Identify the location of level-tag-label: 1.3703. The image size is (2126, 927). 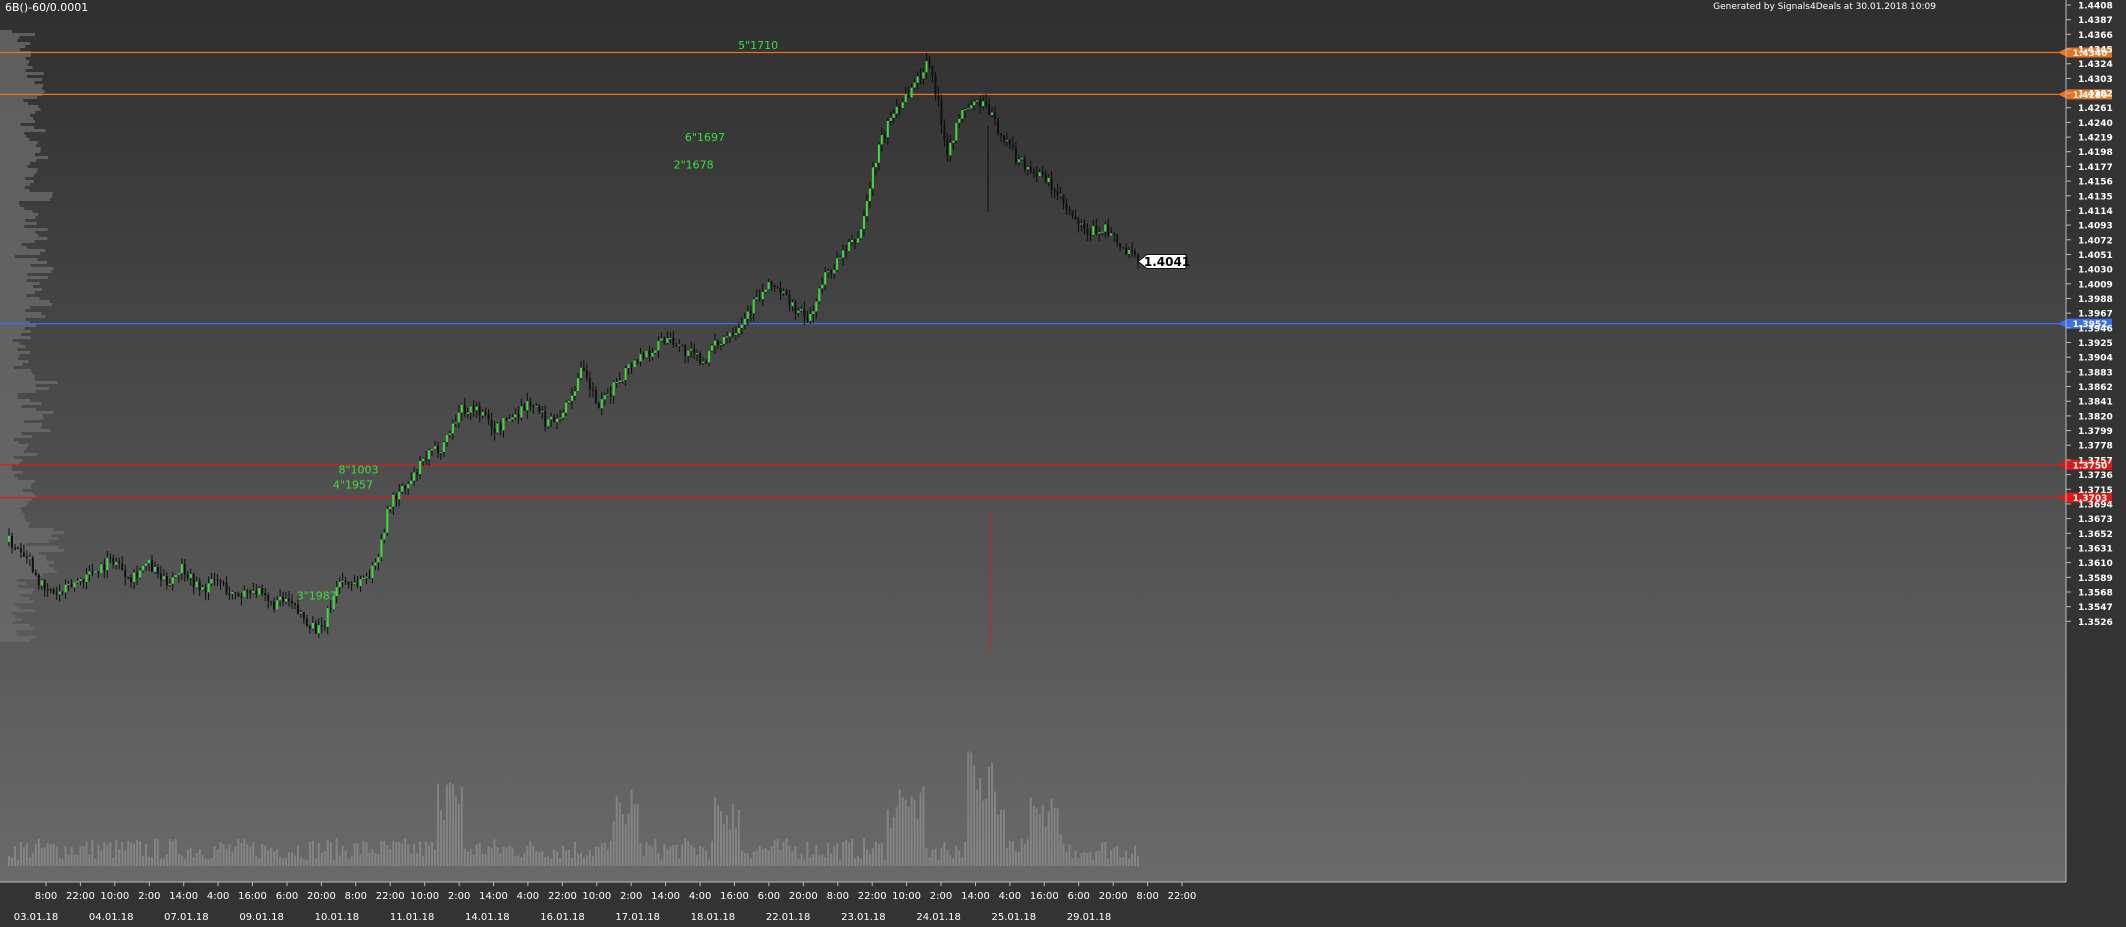
(2090, 499).